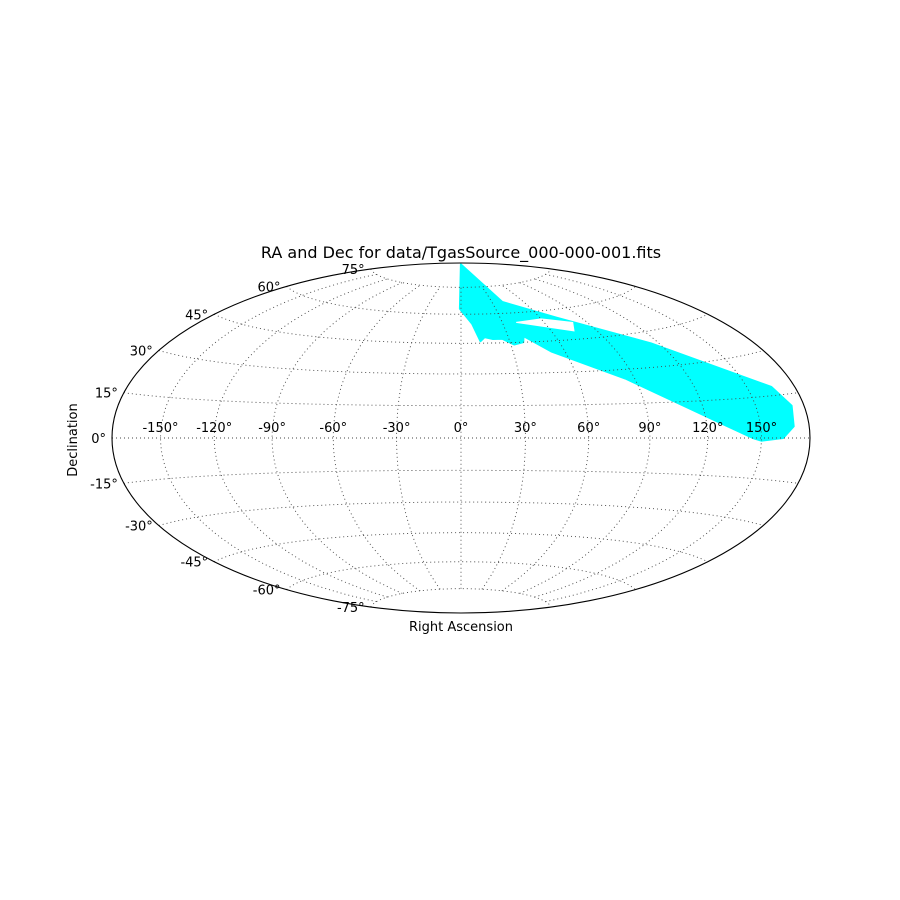 Image resolution: width=900 pixels, height=900 pixels. I want to click on x-tick-label: 0°, so click(461, 428).